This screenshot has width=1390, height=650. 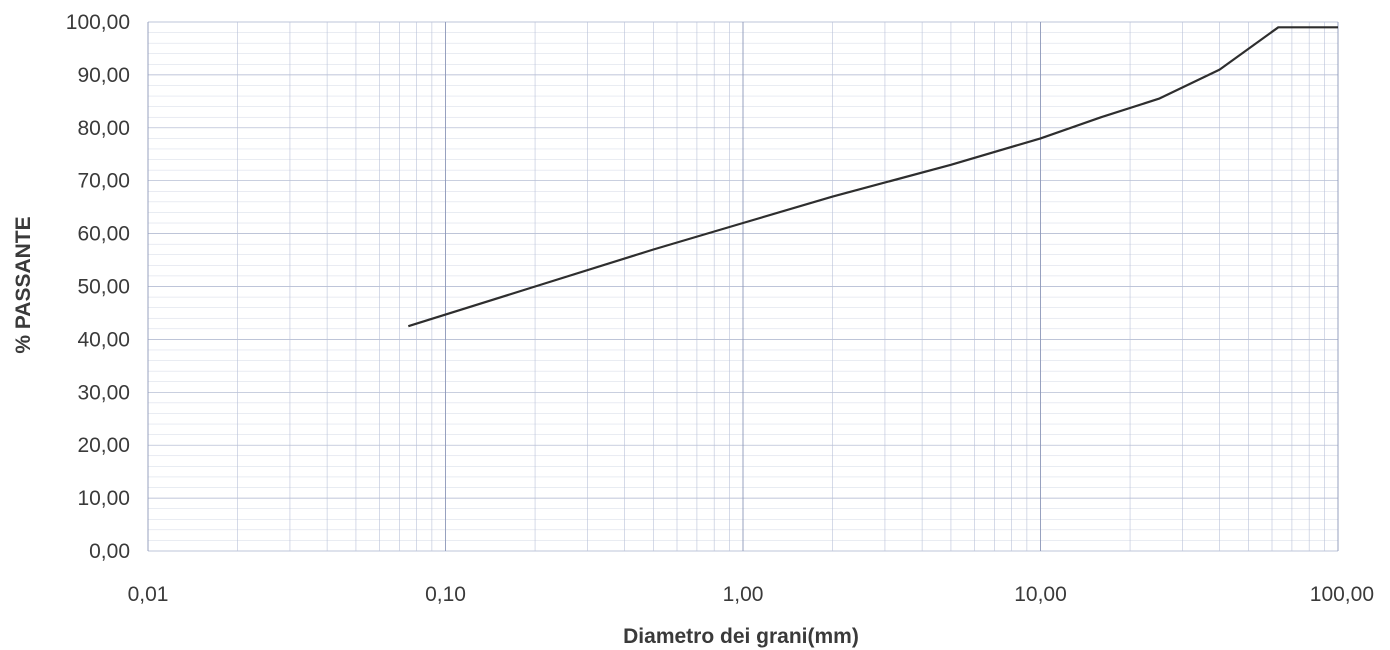 I want to click on y-tick-label: 80,00, so click(x=103, y=128).